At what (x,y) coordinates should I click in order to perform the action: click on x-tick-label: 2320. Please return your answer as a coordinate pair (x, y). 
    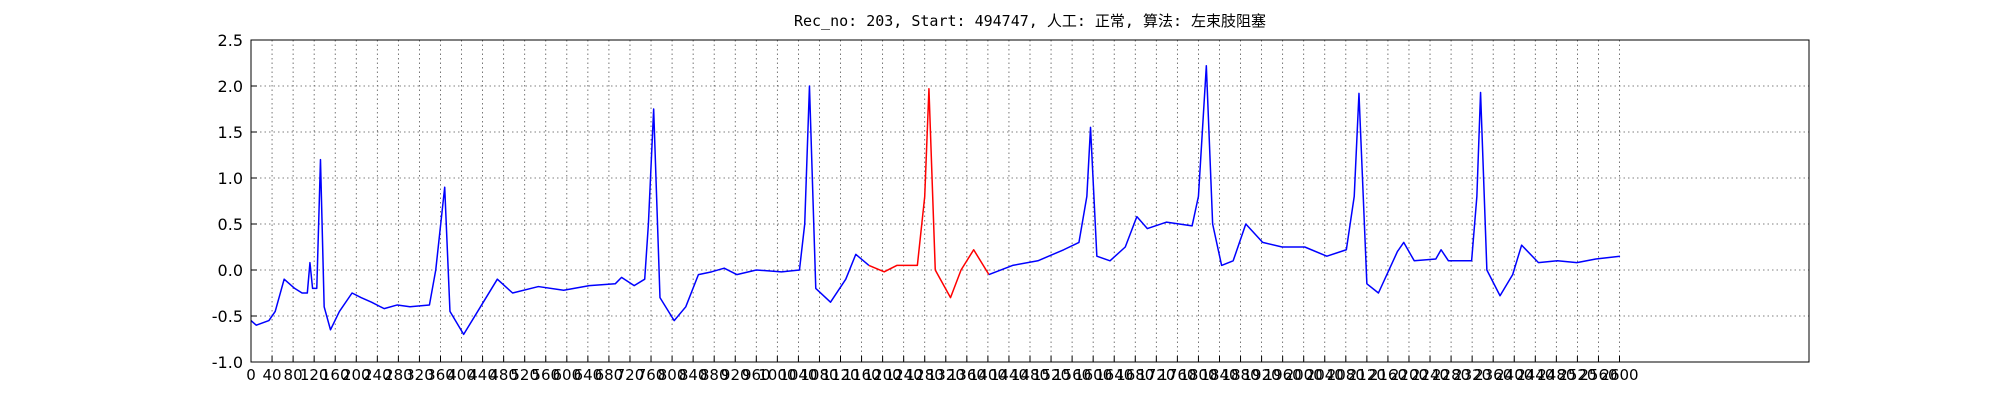
    Looking at the image, I should click on (1472, 375).